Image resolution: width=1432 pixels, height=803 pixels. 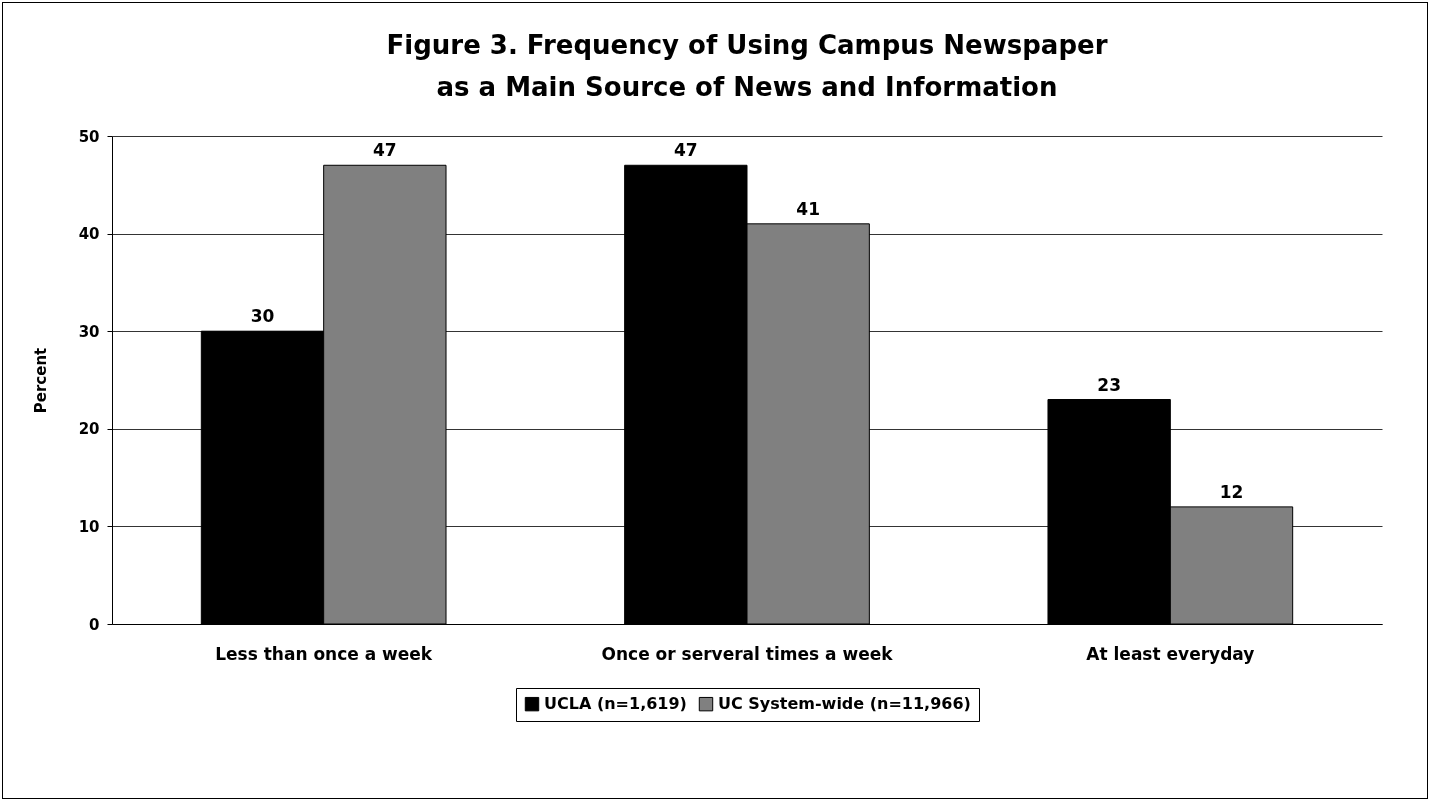 What do you see at coordinates (1109, 384) in the screenshot?
I see `data-label: 23` at bounding box center [1109, 384].